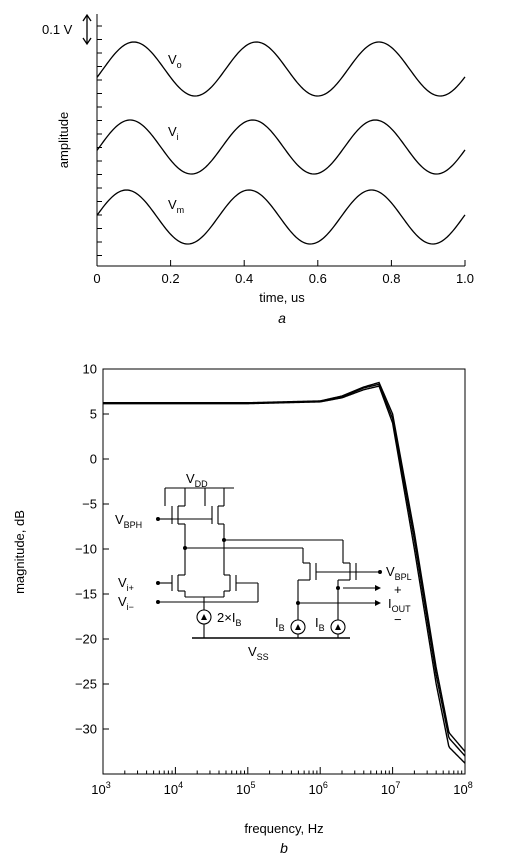  Describe the element at coordinates (465, 278) in the screenshot. I see `panel-a-x-tick-label: 1.0` at that location.